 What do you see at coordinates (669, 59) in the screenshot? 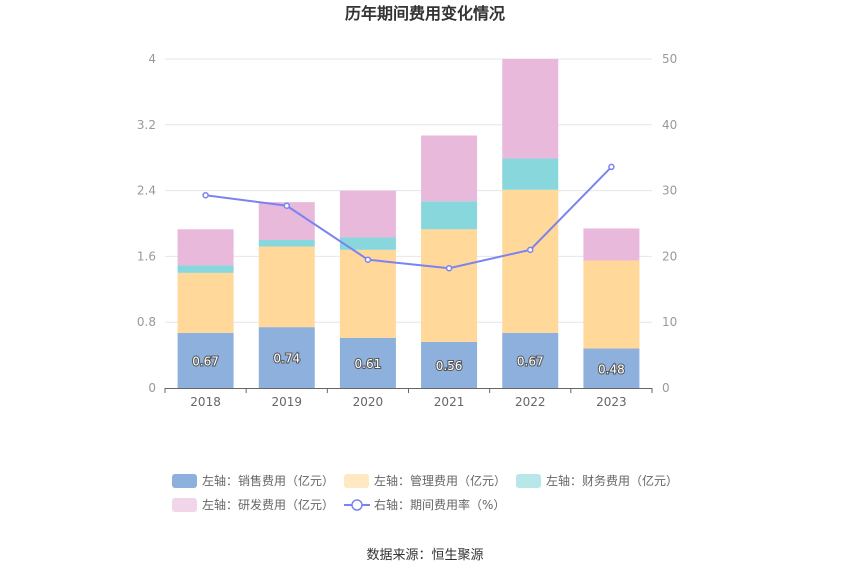
I see `right-axis-tick: 50` at bounding box center [669, 59].